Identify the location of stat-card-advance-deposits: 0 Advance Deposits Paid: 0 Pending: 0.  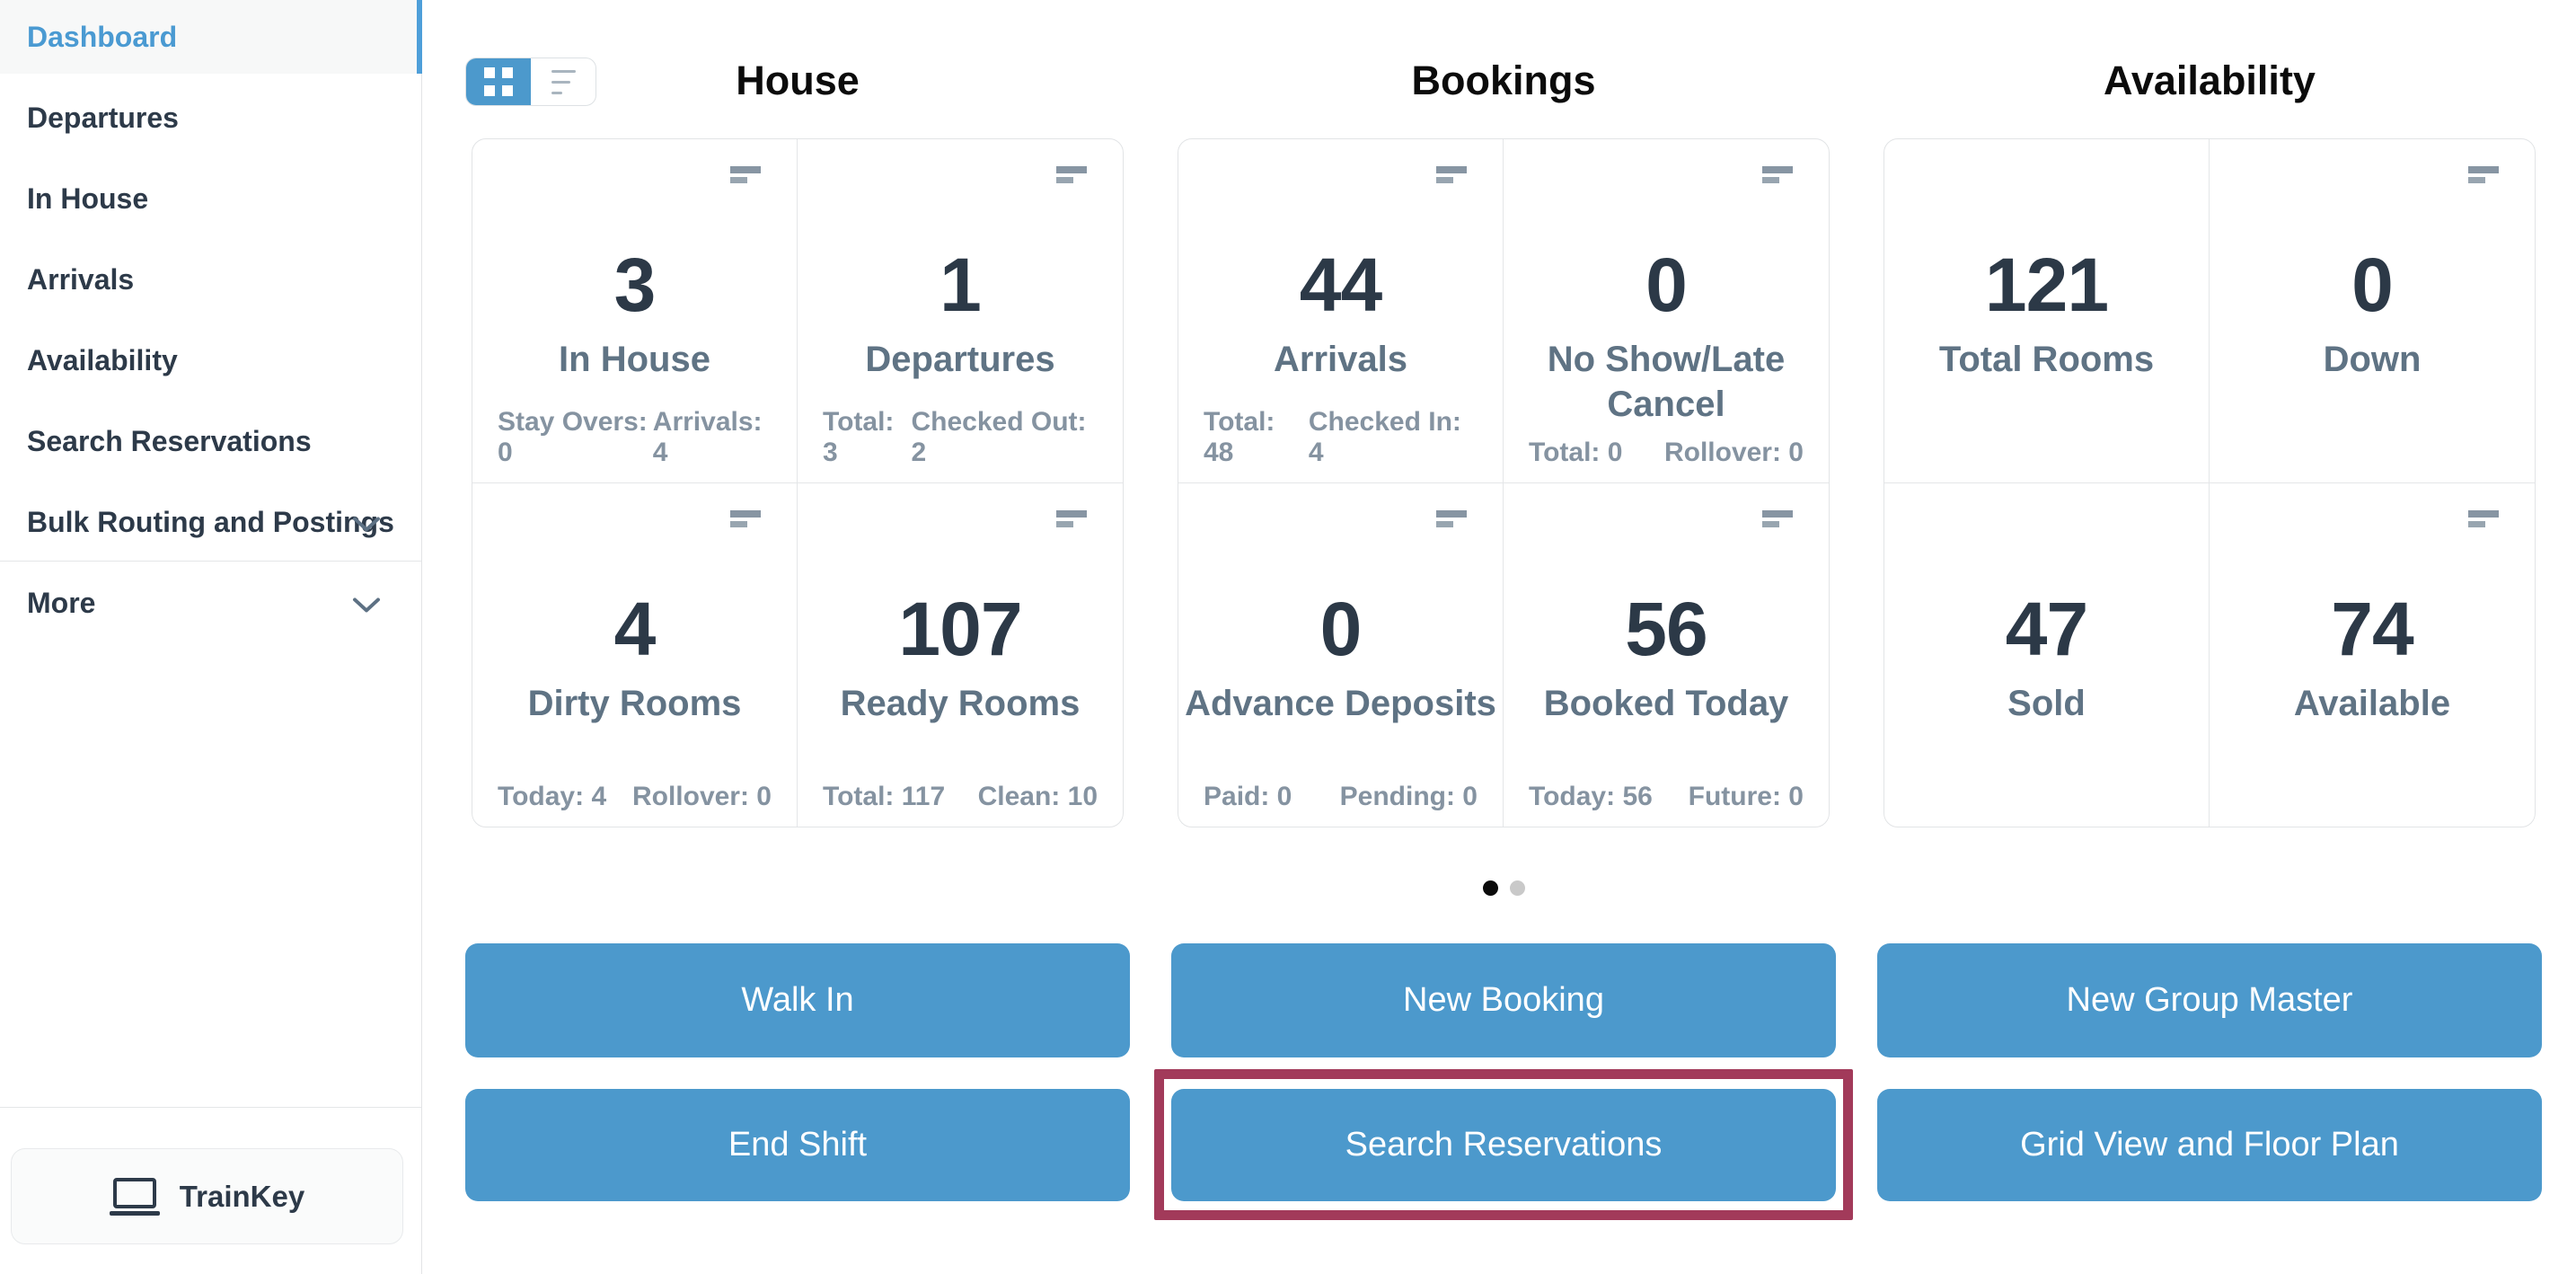
(1341, 655).